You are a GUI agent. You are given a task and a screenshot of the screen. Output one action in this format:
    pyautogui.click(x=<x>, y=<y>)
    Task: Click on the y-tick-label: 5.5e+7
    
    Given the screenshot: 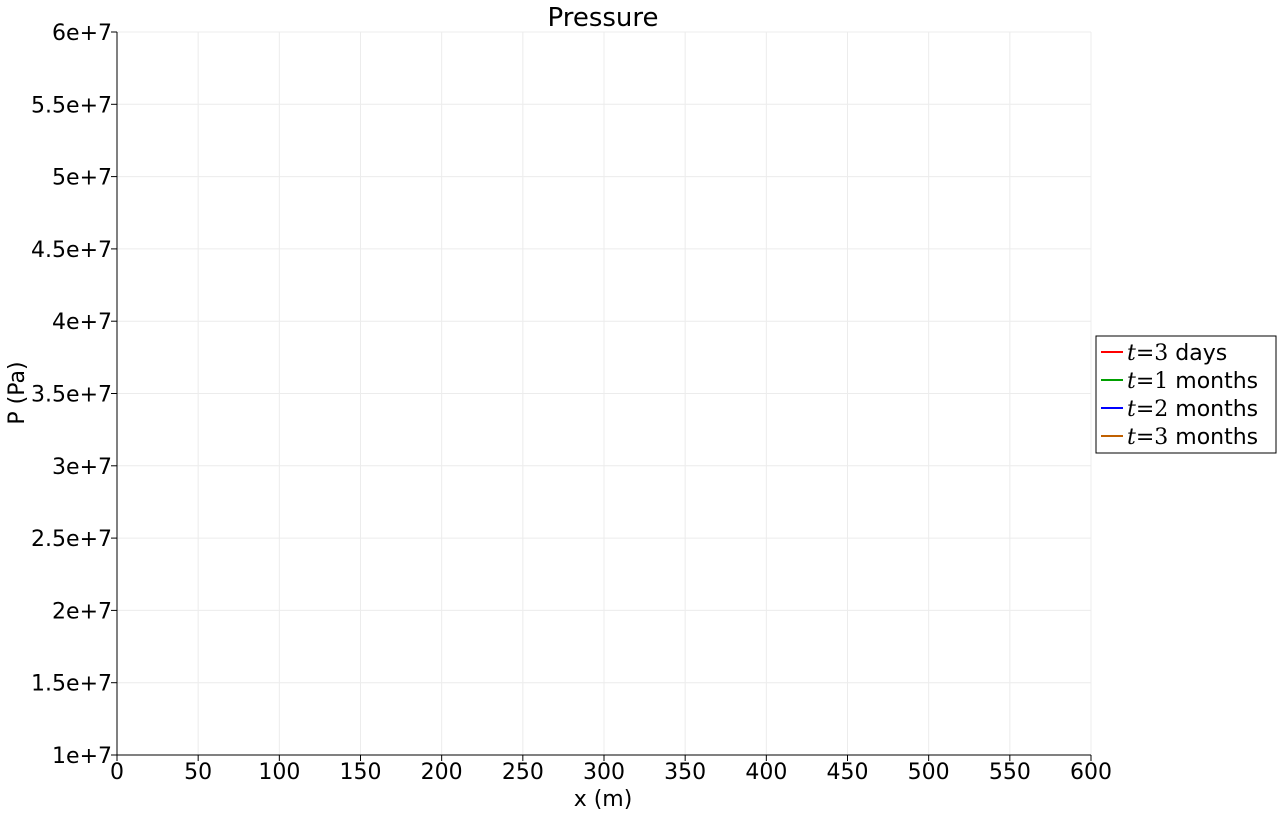 What is the action you would take?
    pyautogui.click(x=71, y=105)
    